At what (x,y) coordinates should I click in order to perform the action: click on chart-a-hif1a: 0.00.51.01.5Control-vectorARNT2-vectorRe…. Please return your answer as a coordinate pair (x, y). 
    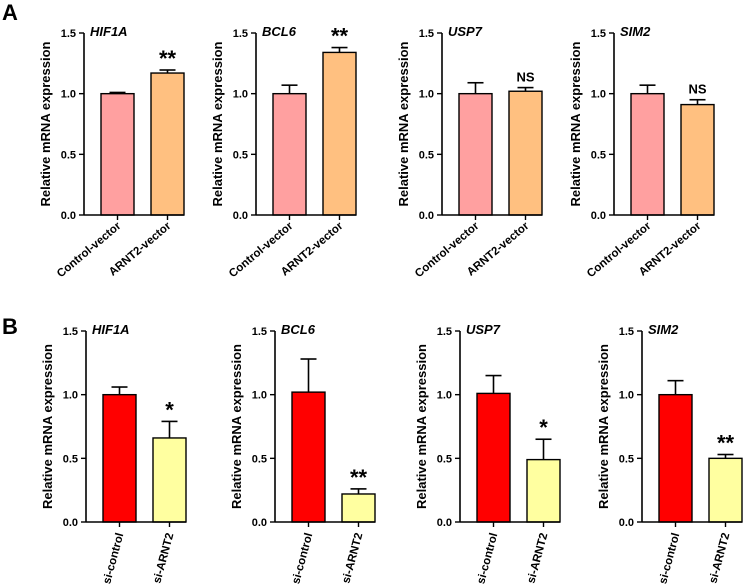
    Looking at the image, I should click on (111, 152).